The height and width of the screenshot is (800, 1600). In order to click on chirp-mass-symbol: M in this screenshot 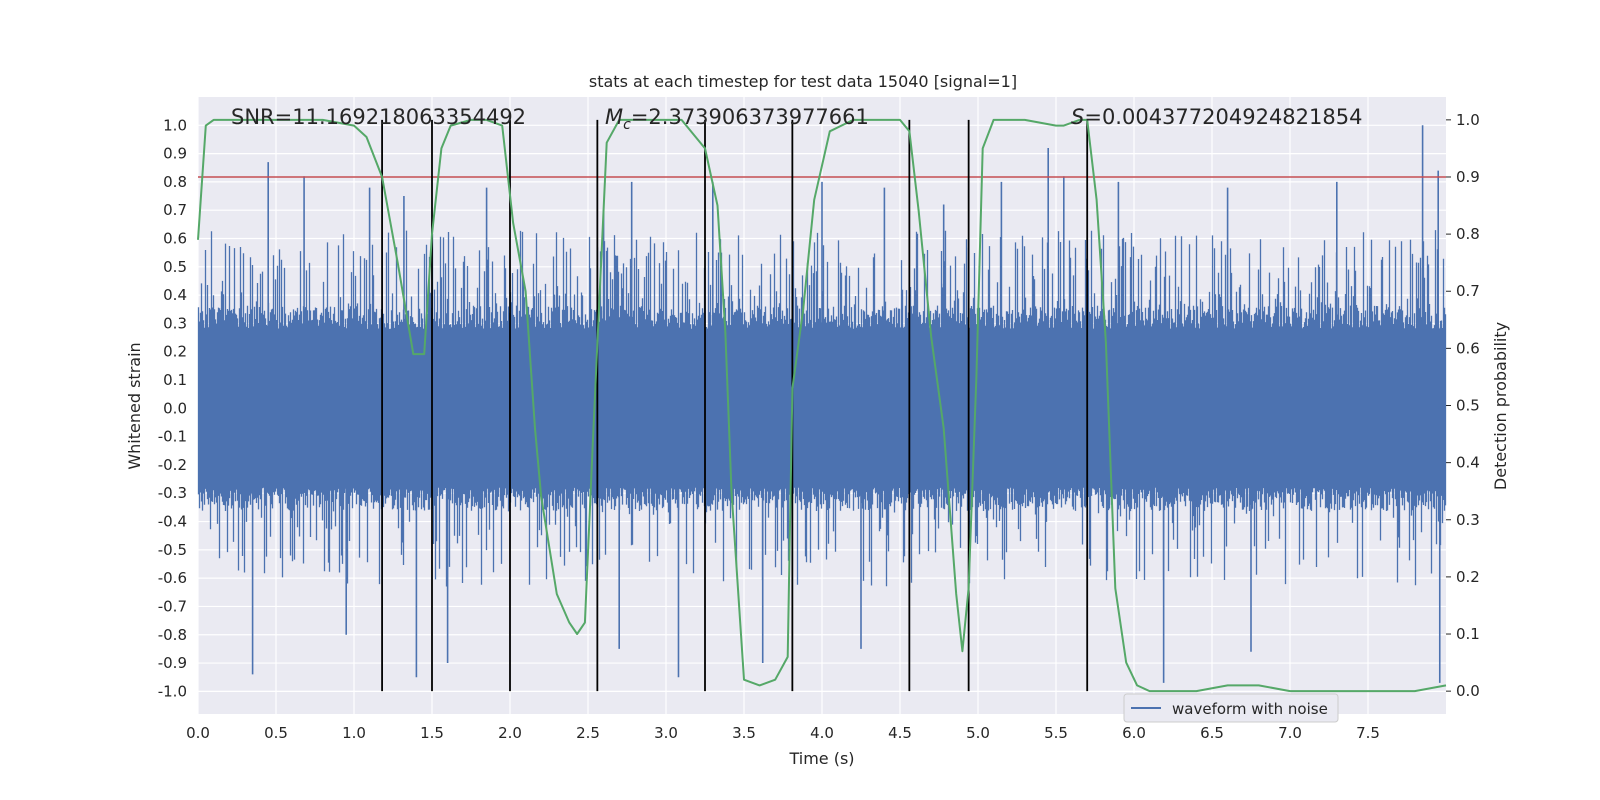, I will do `click(614, 117)`.